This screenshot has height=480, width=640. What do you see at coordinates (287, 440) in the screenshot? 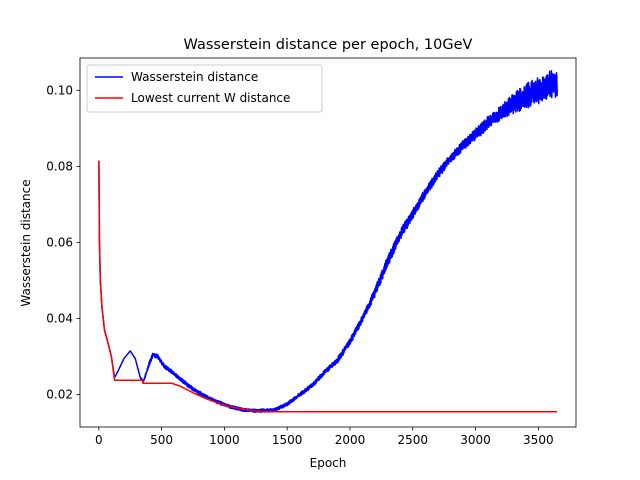
I see `x-tick-label: 1500` at bounding box center [287, 440].